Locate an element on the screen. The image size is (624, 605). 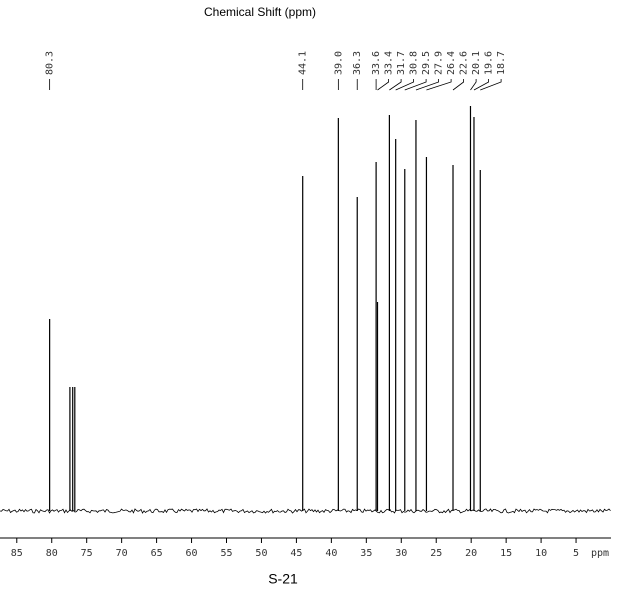
peak-label: 31.7 is located at coordinates (401, 63).